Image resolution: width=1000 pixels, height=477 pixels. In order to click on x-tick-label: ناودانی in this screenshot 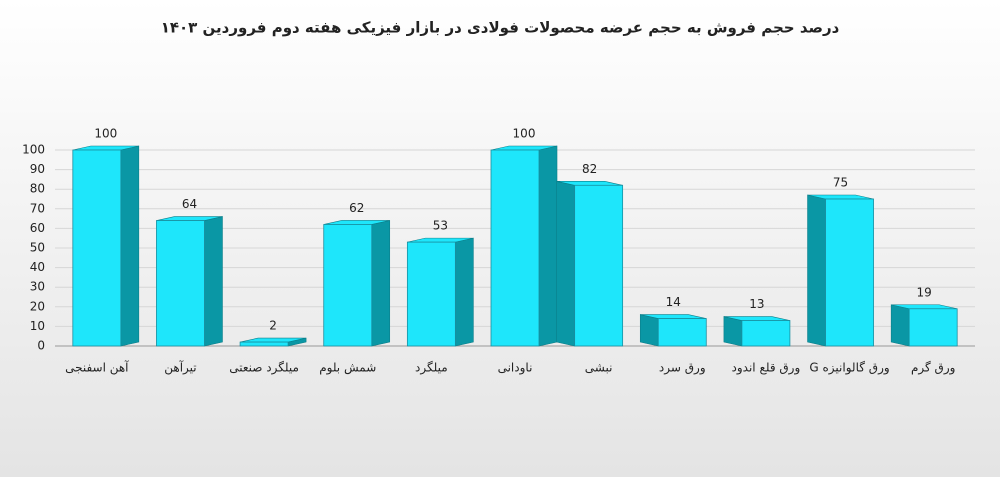, I will do `click(515, 368)`.